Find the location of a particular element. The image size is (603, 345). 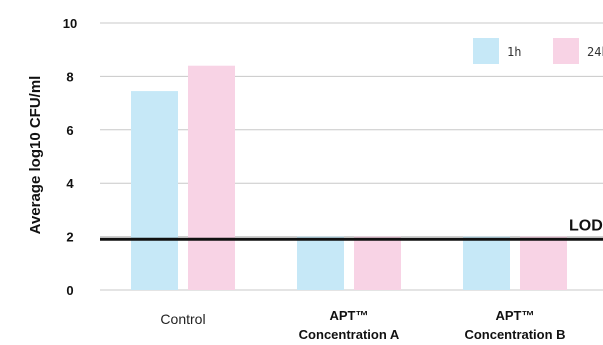

y-tick-label: 6 is located at coordinates (69, 130).